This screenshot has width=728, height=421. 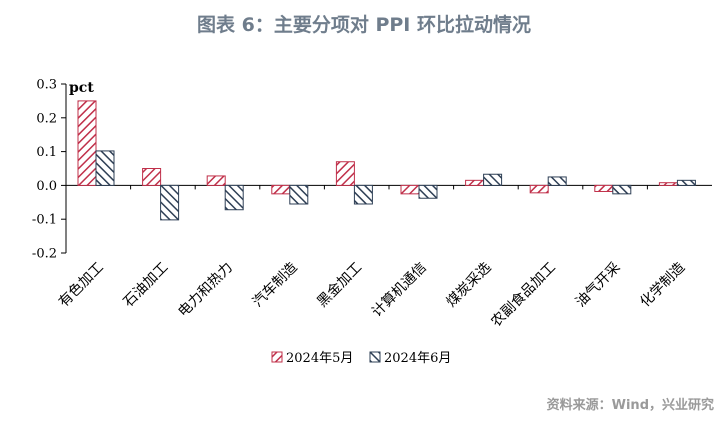 What do you see at coordinates (49, 170) in the screenshot?
I see `y-axis: 0.3 0.2 0.1 0.0 -0.1 -0.2` at bounding box center [49, 170].